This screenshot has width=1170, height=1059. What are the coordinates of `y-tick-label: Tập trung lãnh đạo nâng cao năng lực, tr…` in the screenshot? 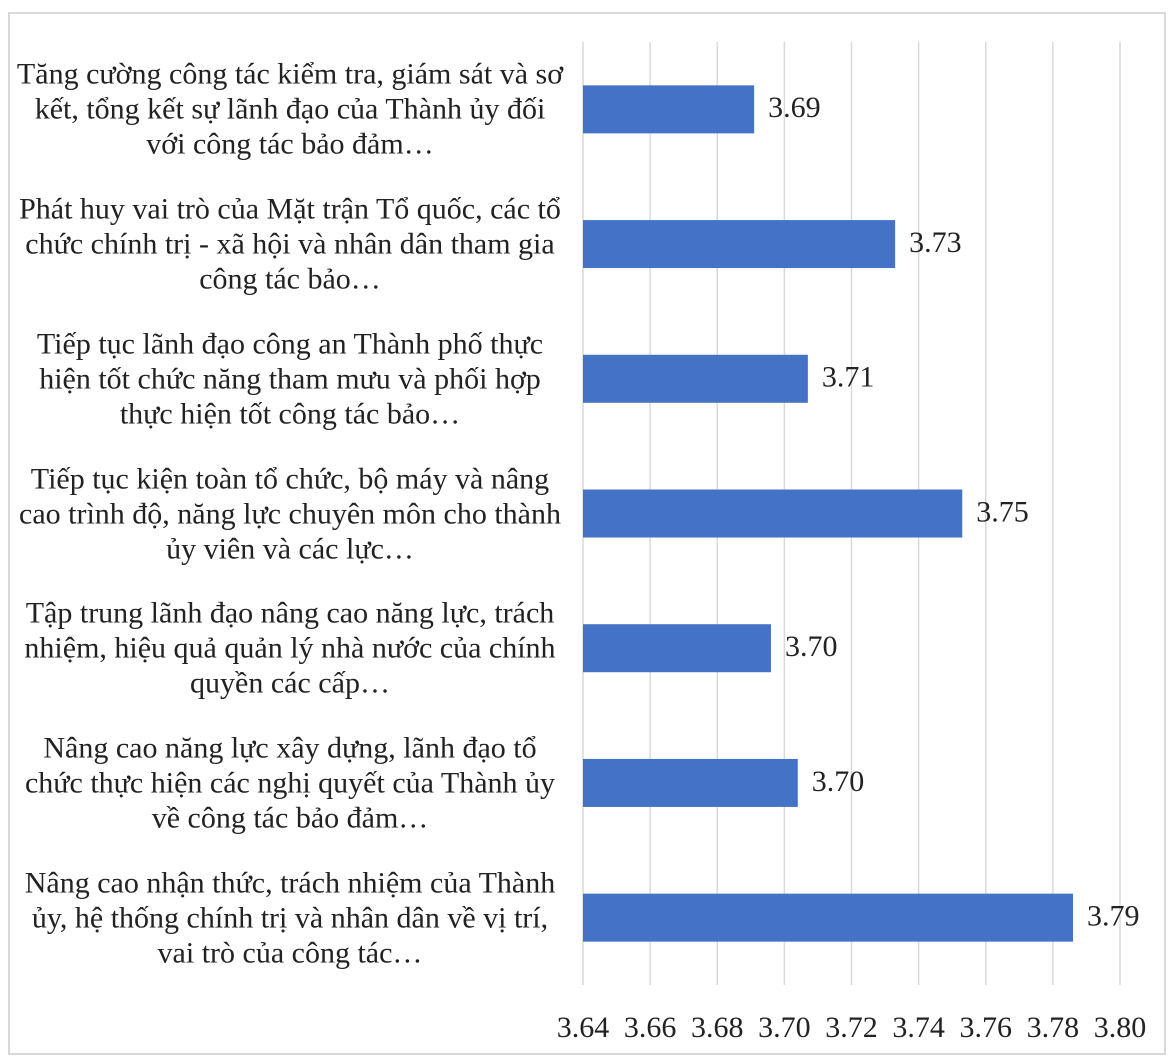 It's located at (290, 648).